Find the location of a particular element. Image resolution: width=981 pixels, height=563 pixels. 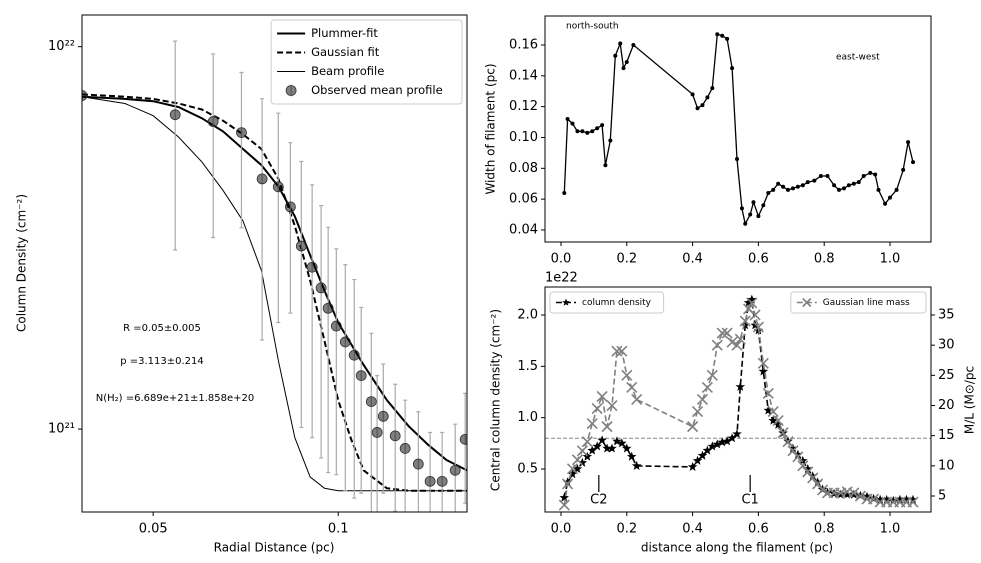

x-axis-label: distance along the filament (pc) is located at coordinates (737, 548).